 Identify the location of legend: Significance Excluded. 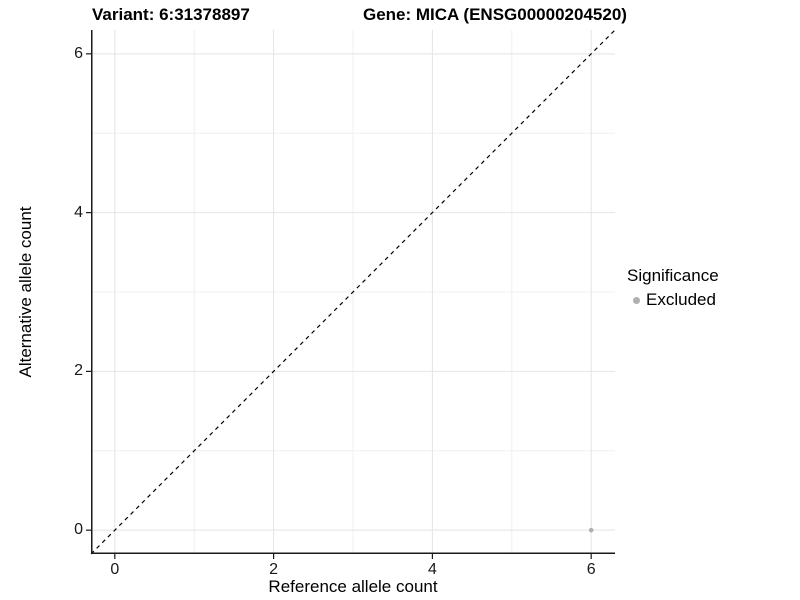
(673, 288).